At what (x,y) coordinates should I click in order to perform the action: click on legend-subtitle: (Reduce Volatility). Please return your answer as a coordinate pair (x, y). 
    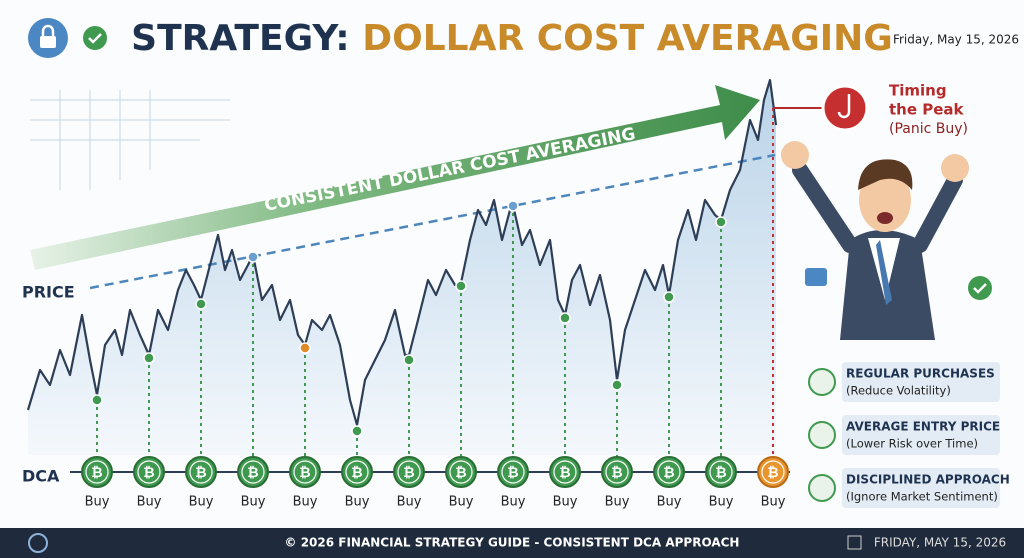
    Looking at the image, I should click on (898, 391).